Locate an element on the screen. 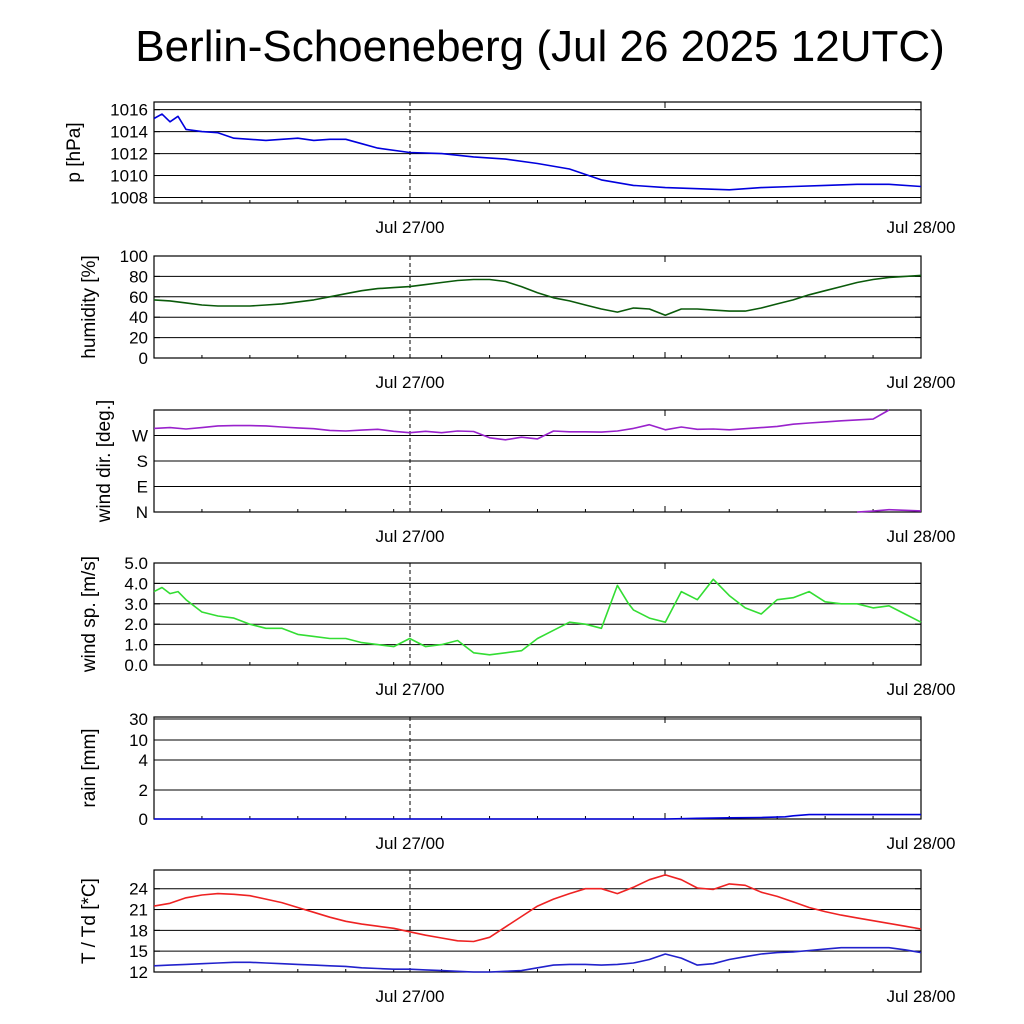 The image size is (1024, 1024). y-tick-label: 40 is located at coordinates (138, 317).